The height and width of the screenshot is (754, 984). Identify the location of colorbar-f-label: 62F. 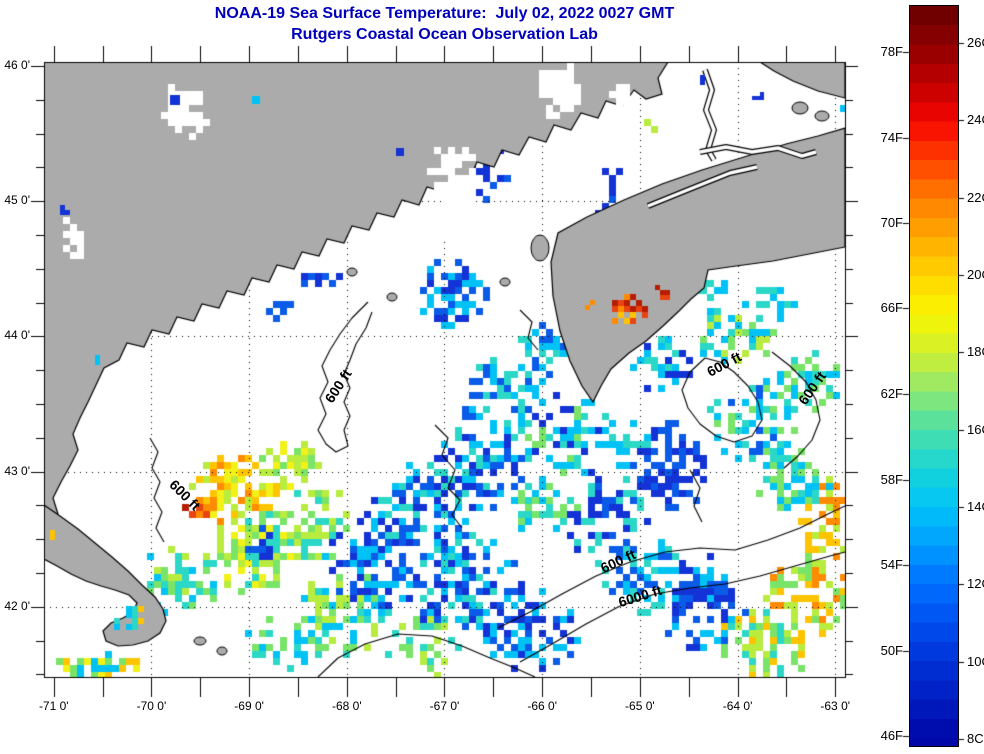
(891, 393).